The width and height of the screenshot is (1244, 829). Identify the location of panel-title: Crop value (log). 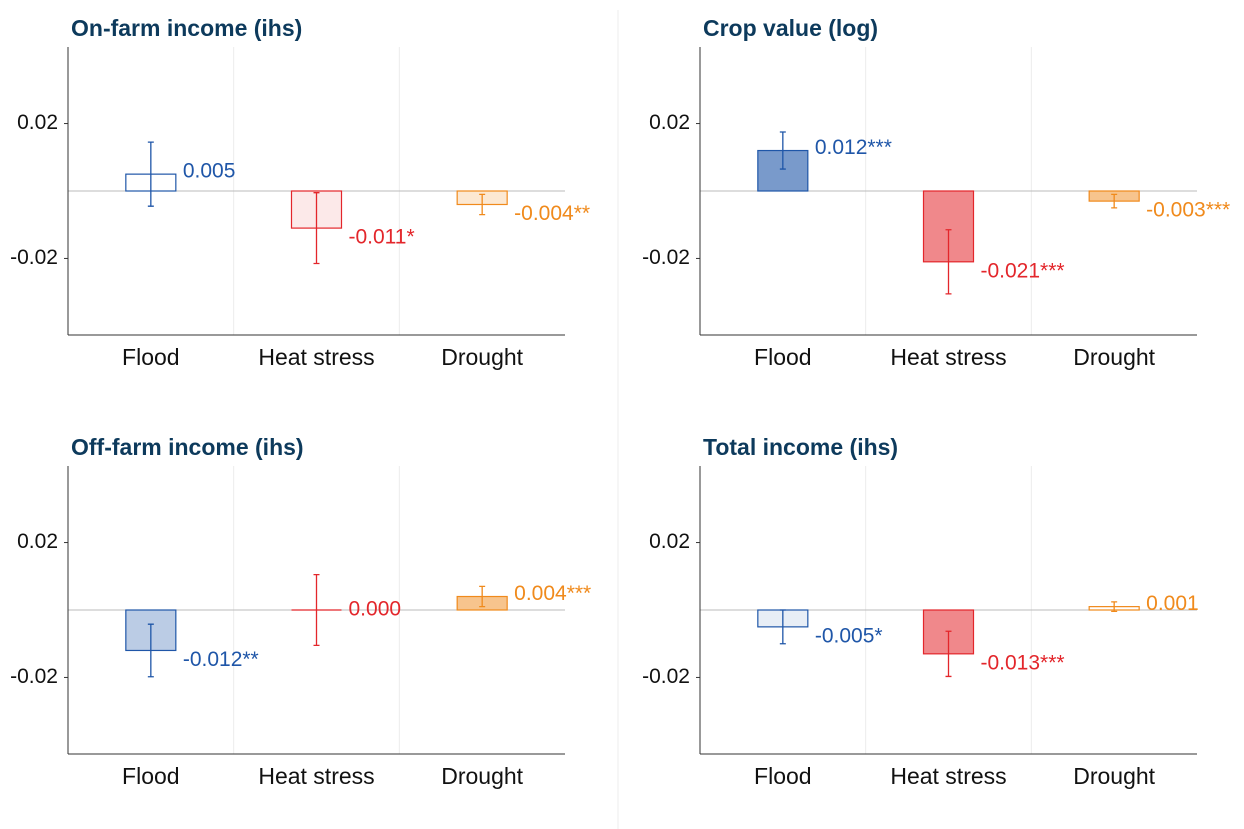
(790, 28).